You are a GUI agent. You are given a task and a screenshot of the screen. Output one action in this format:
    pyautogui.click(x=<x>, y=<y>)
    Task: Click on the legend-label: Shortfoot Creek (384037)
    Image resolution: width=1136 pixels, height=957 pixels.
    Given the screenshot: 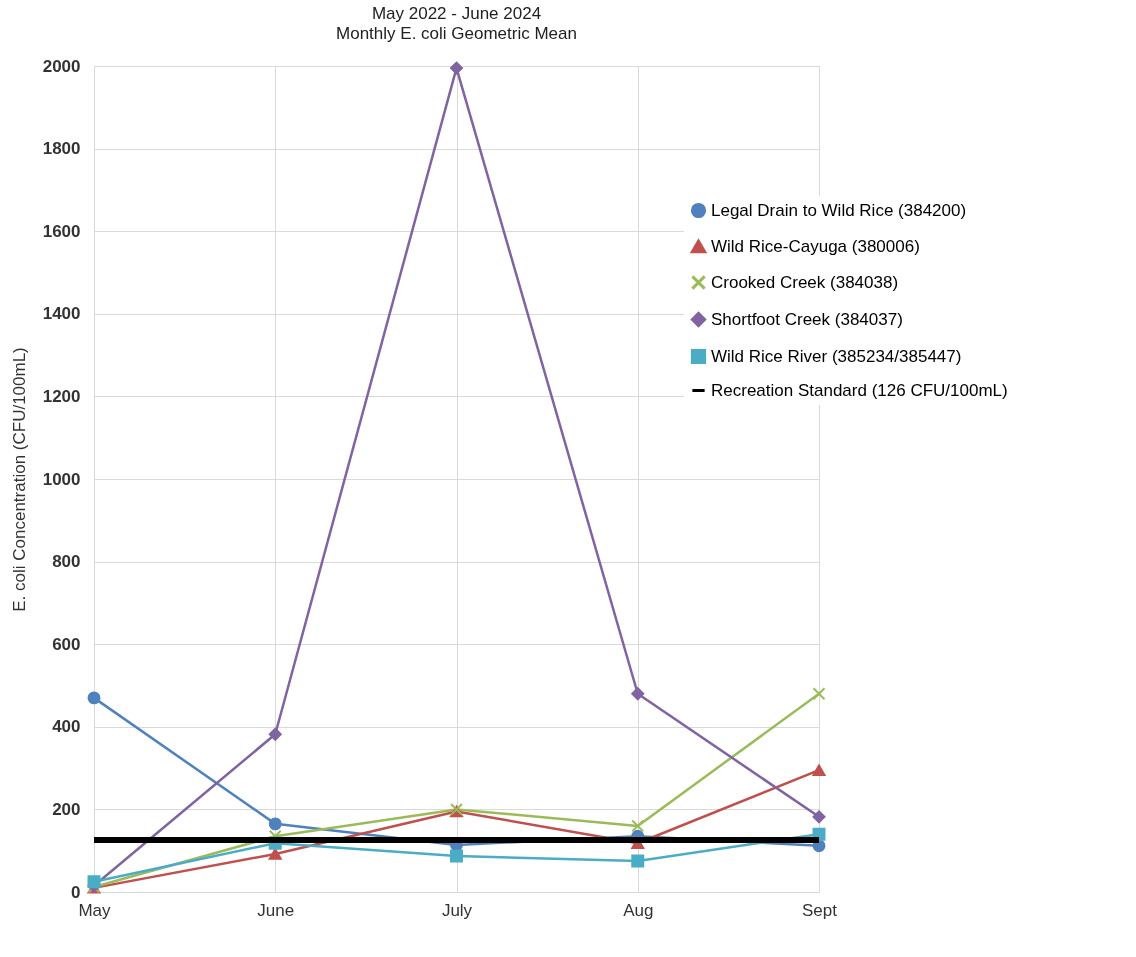 What is the action you would take?
    pyautogui.click(x=807, y=319)
    